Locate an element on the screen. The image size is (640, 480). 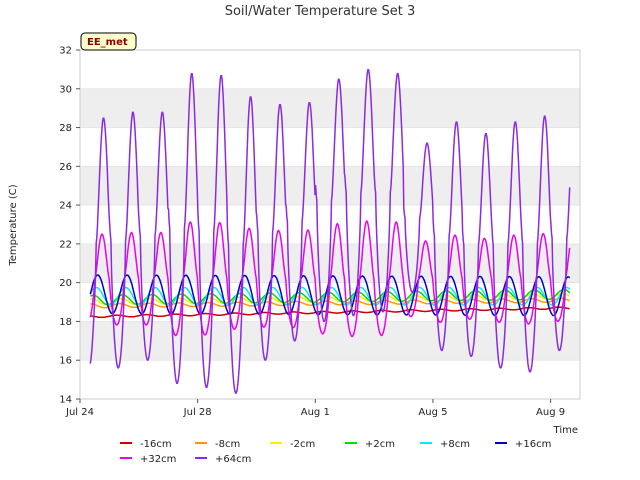
y-tick-label: 16 is located at coordinates (65, 361).